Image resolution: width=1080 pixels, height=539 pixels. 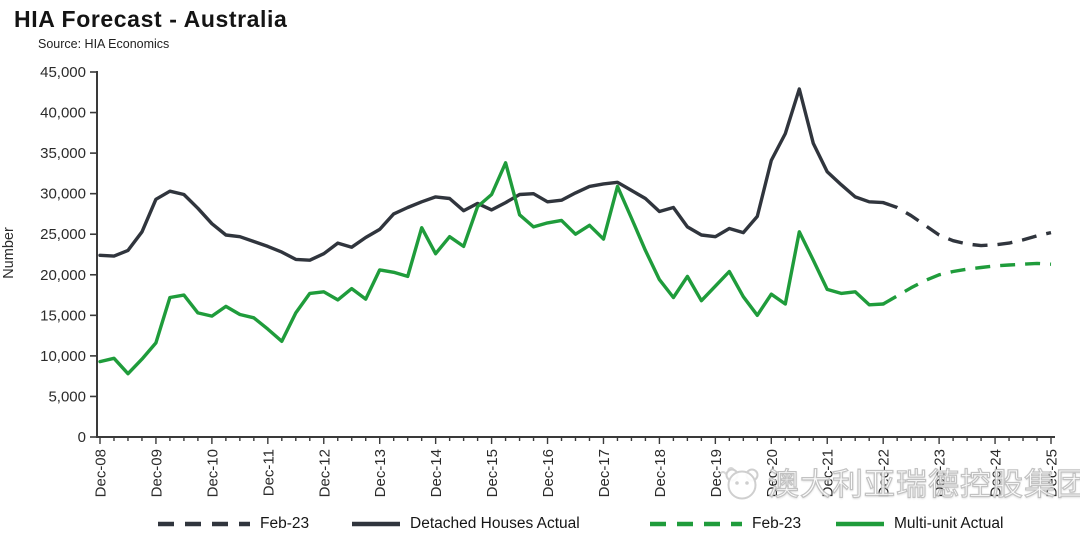 What do you see at coordinates (104, 44) in the screenshot?
I see `chart-source: Source: HIA Economics` at bounding box center [104, 44].